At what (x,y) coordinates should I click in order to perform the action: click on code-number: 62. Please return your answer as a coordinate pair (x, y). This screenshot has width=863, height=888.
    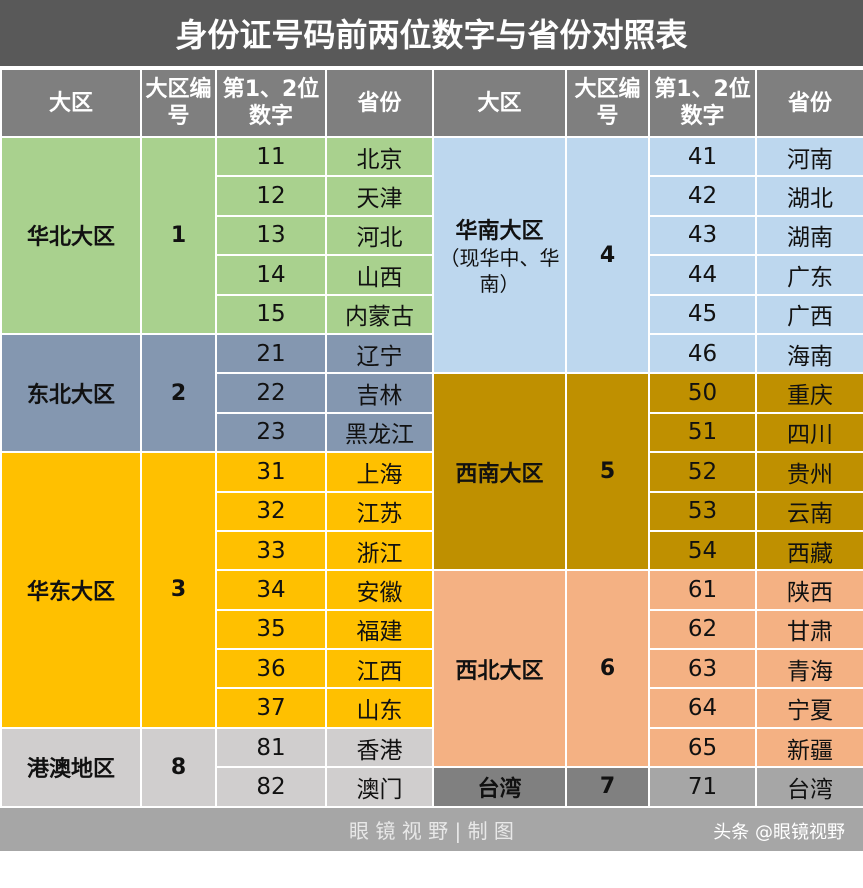
    Looking at the image, I should click on (702, 629).